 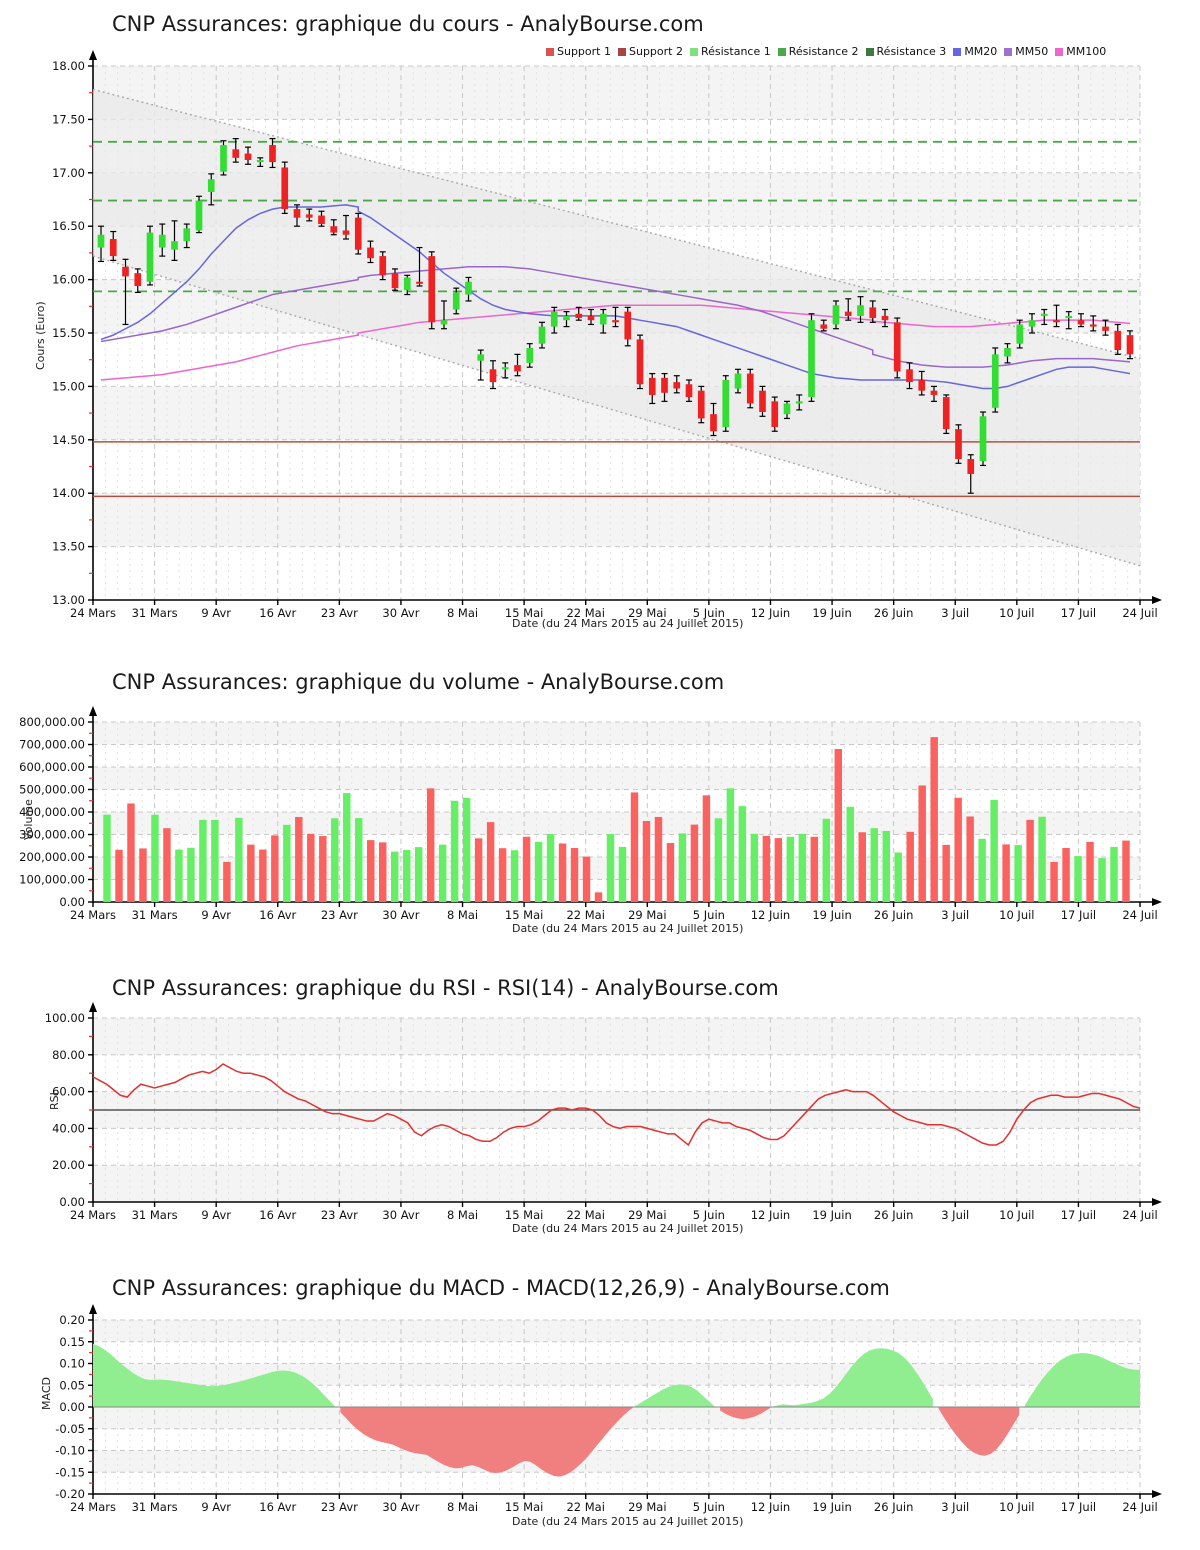 I want to click on y-tick-label: 0.00, so click(x=72, y=1407).